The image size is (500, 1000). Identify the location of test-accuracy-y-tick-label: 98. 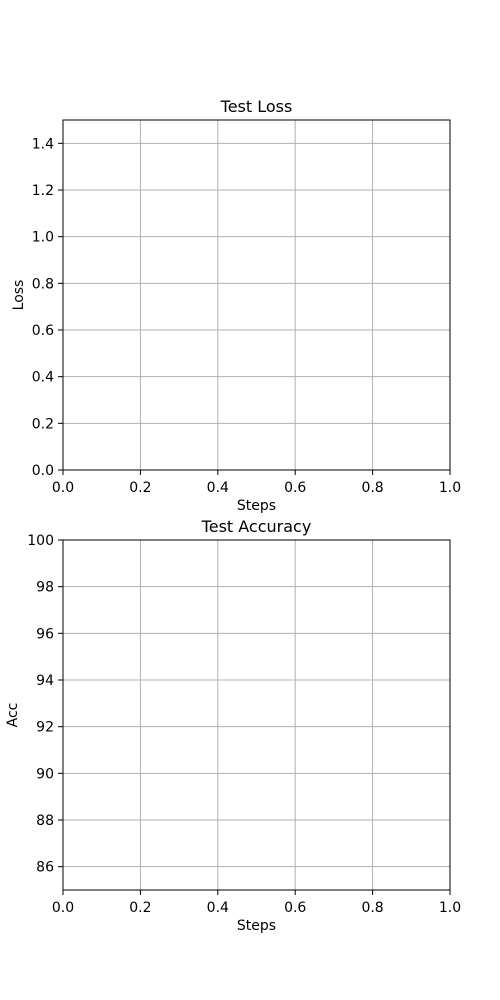
(45, 588).